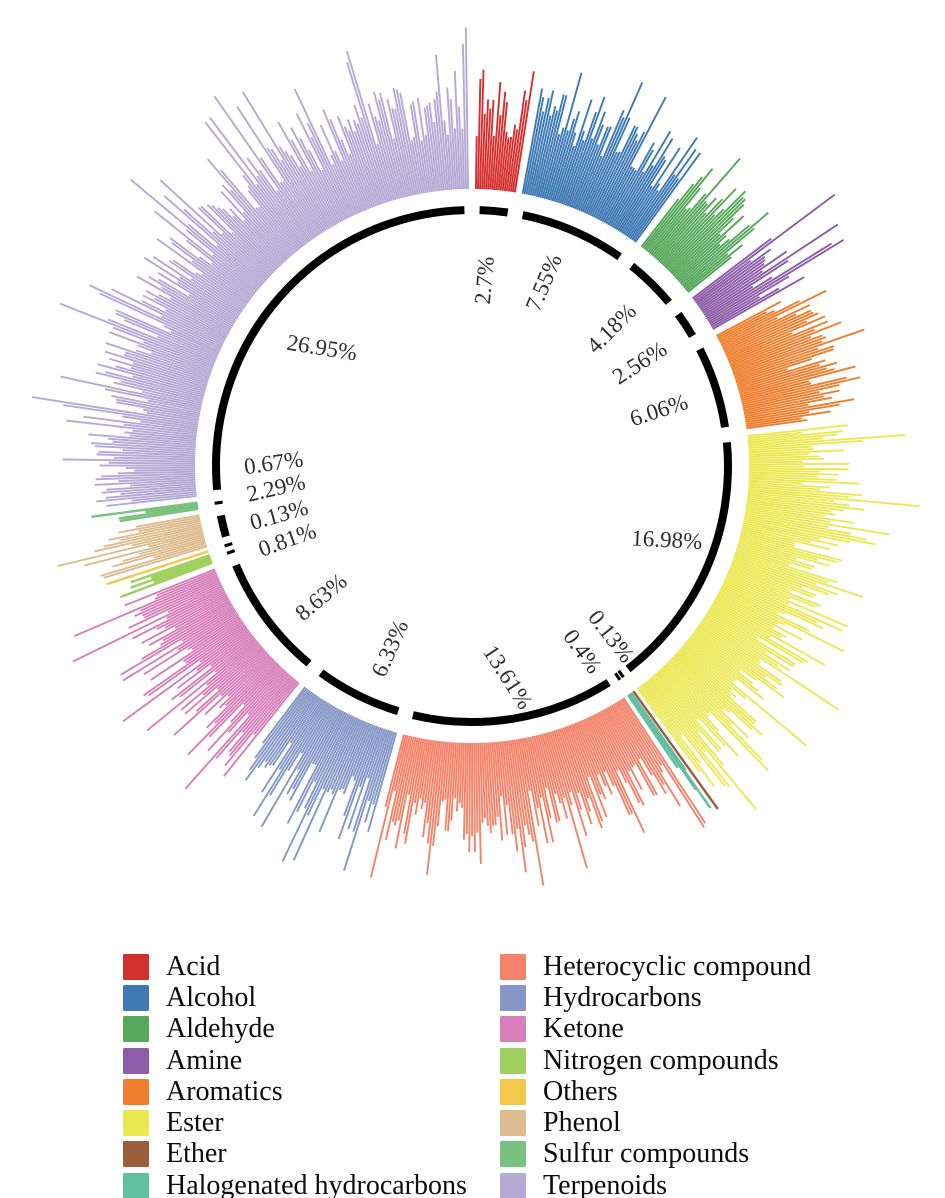 The height and width of the screenshot is (1198, 945). Describe the element at coordinates (612, 328) in the screenshot. I see `percent-label: 4.18%` at that location.